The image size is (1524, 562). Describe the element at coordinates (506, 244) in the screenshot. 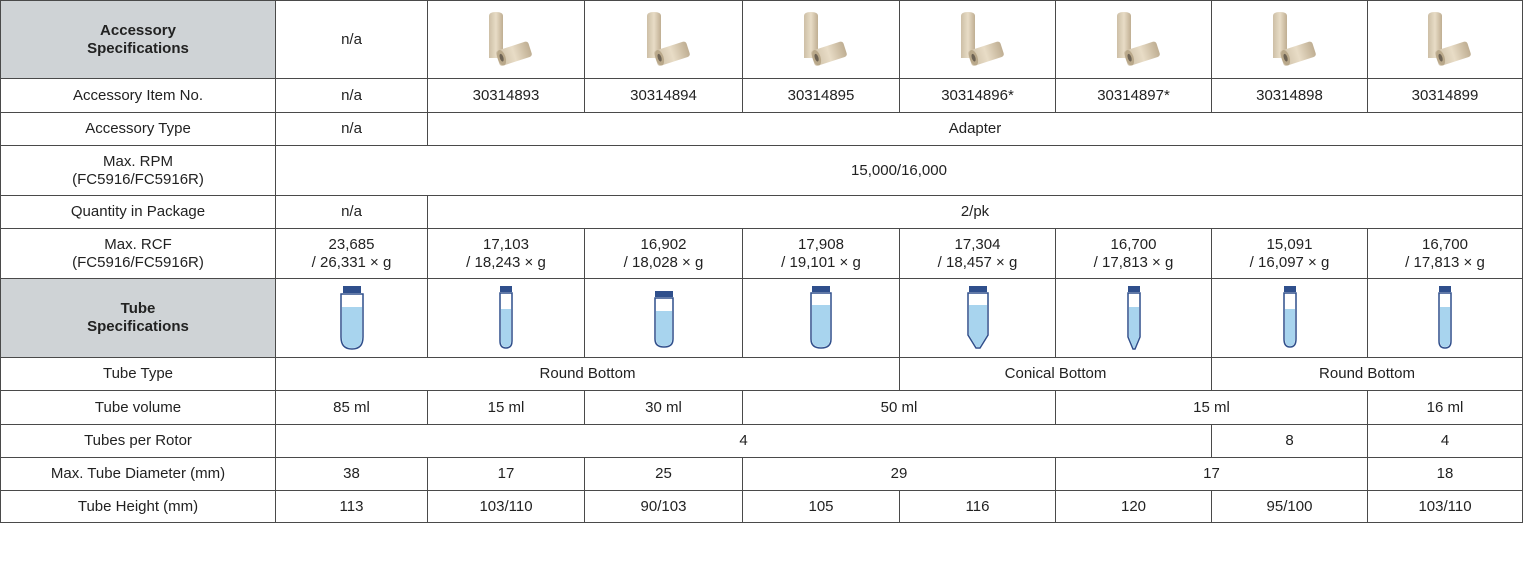

I see `rcf-line1: 17,103` at that location.